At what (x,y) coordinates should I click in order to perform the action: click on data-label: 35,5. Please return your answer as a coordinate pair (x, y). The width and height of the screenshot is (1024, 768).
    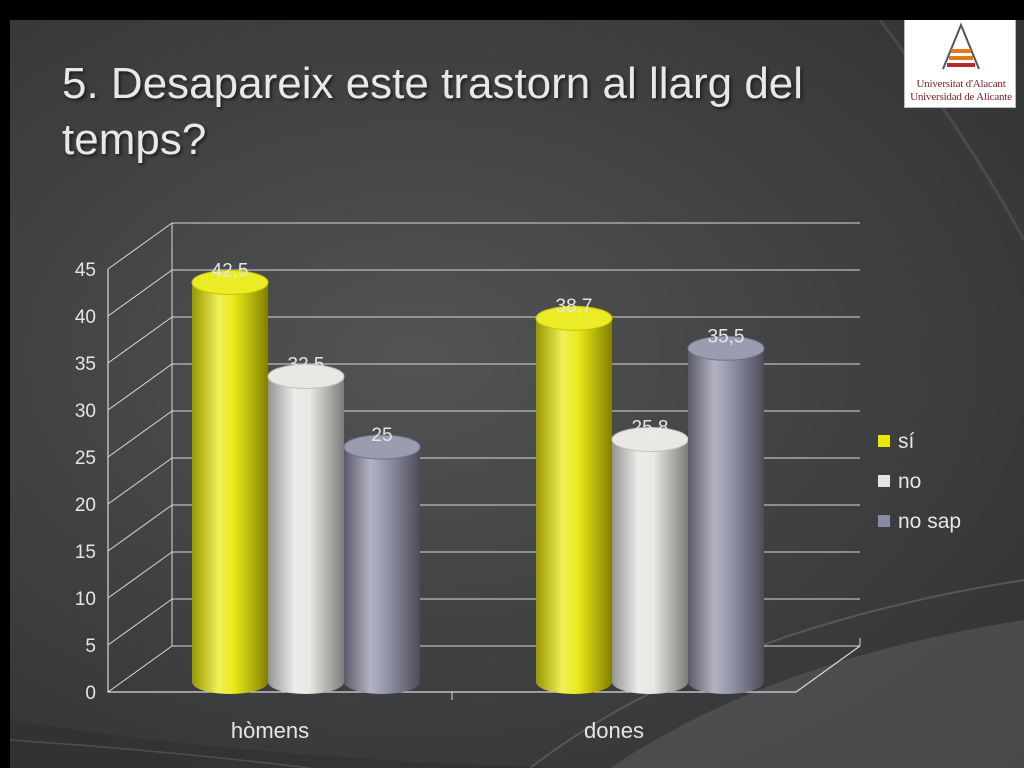
    Looking at the image, I should click on (726, 336).